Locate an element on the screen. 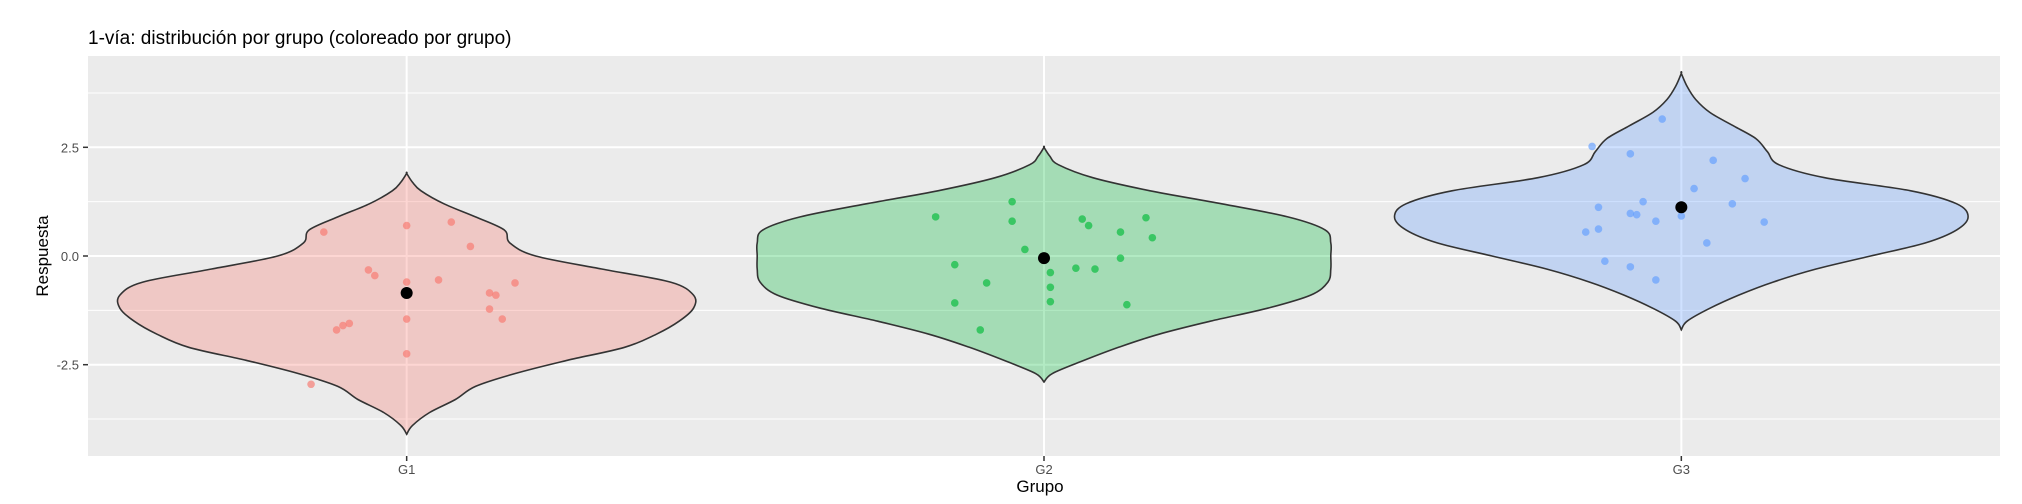  x-tick-label: G2 is located at coordinates (1043, 469).